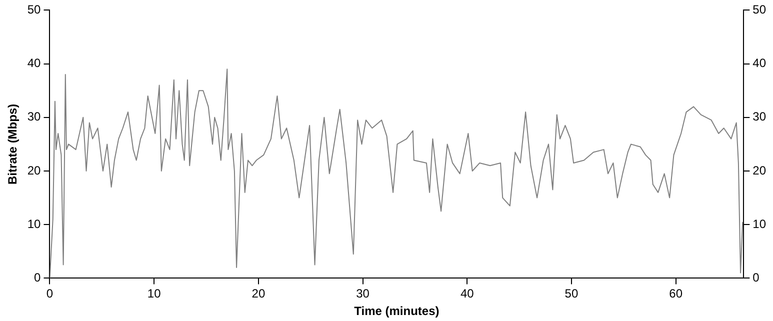 The image size is (773, 321). I want to click on y2-tick-label: 10, so click(759, 223).